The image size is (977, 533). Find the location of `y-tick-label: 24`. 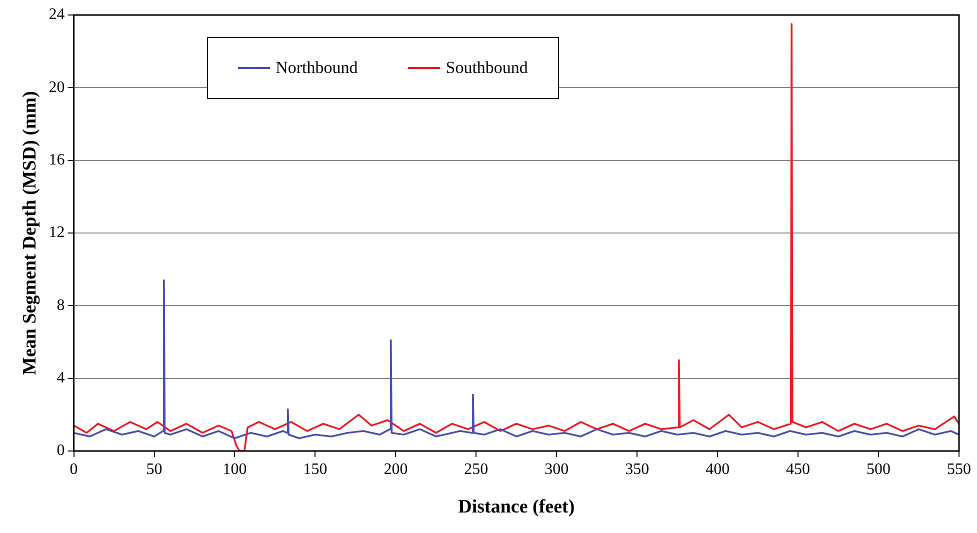

y-tick-label: 24 is located at coordinates (56, 15).